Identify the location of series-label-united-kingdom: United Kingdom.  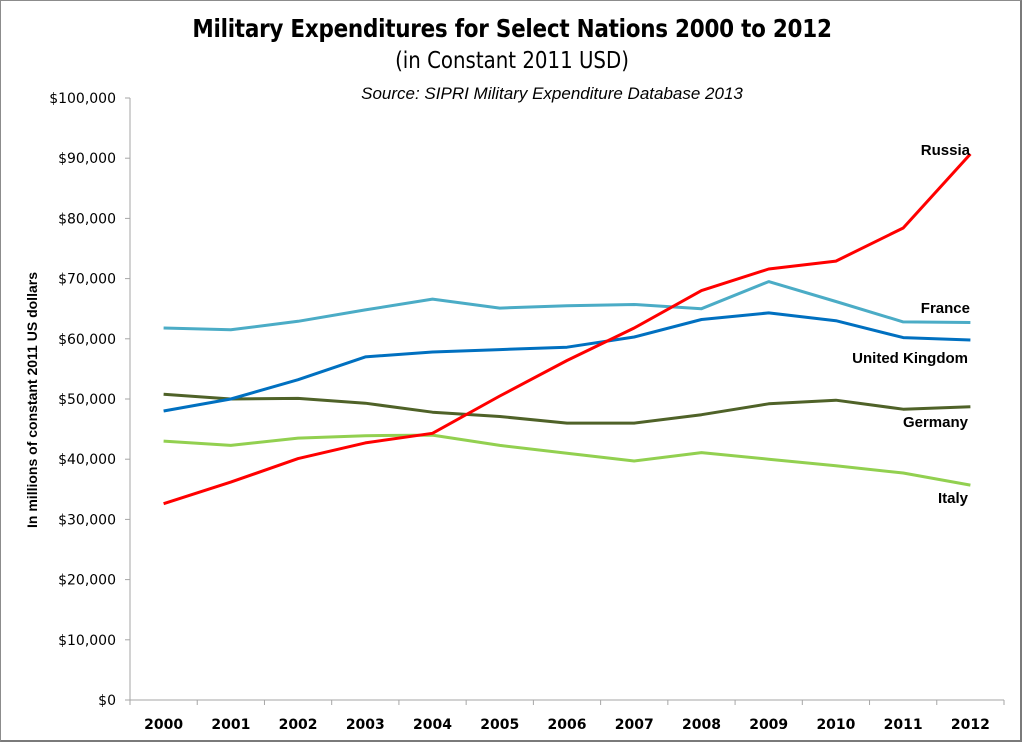
(910, 358).